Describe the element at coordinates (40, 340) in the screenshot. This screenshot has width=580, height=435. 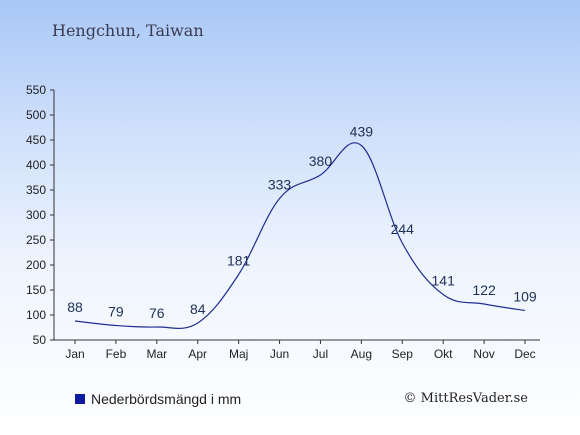
I see `y-tick-label: 50` at that location.